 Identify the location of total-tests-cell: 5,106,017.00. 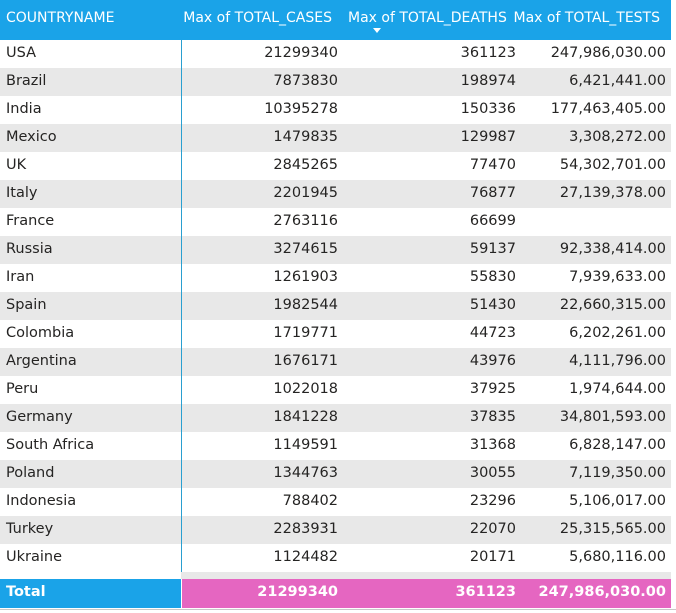
(617, 501).